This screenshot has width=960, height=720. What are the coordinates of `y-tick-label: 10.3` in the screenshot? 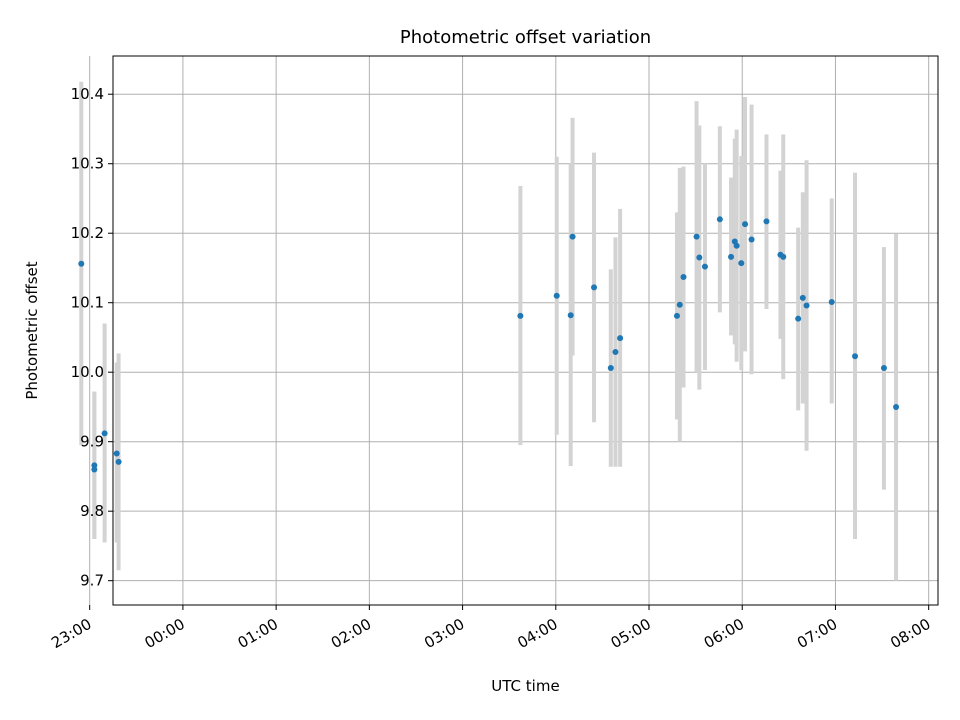 It's located at (87, 164).